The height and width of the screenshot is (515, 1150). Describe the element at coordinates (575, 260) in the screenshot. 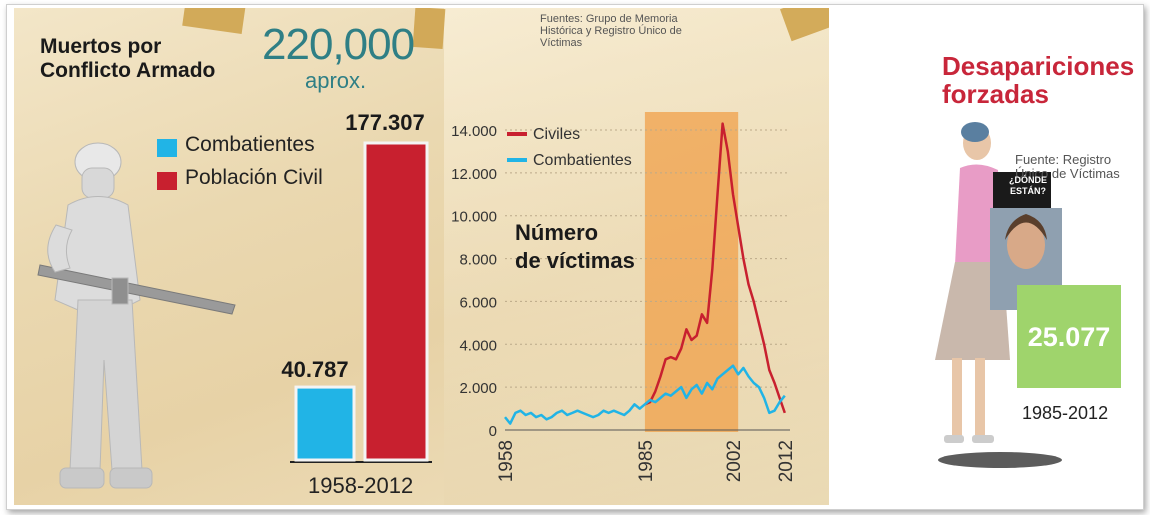

I see `line-chart-title-line2: de víctimas` at that location.